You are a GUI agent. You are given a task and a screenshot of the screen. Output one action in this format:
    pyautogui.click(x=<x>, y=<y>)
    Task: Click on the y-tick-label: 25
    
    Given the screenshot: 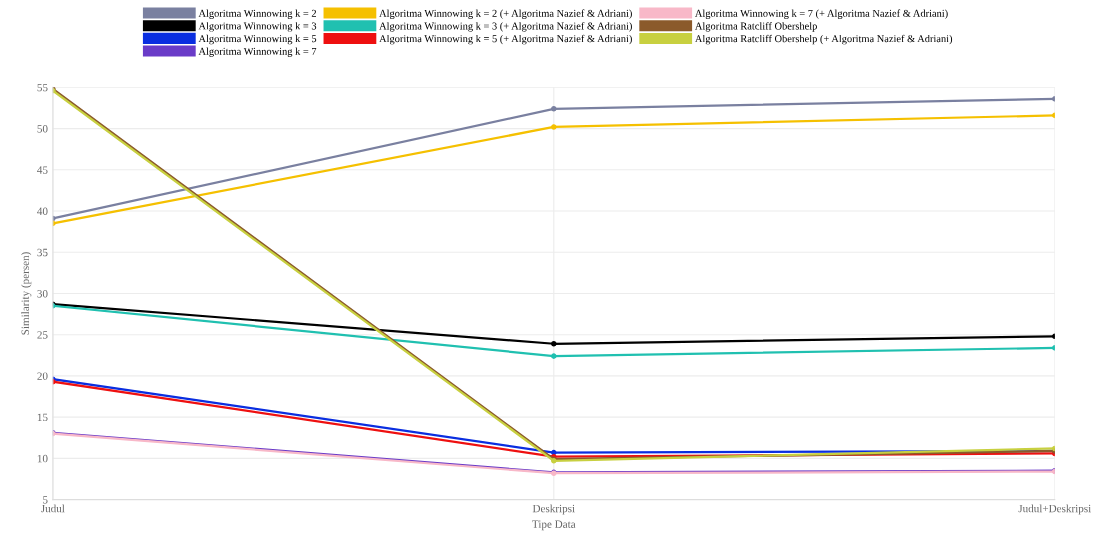 What is the action you would take?
    pyautogui.click(x=42, y=335)
    